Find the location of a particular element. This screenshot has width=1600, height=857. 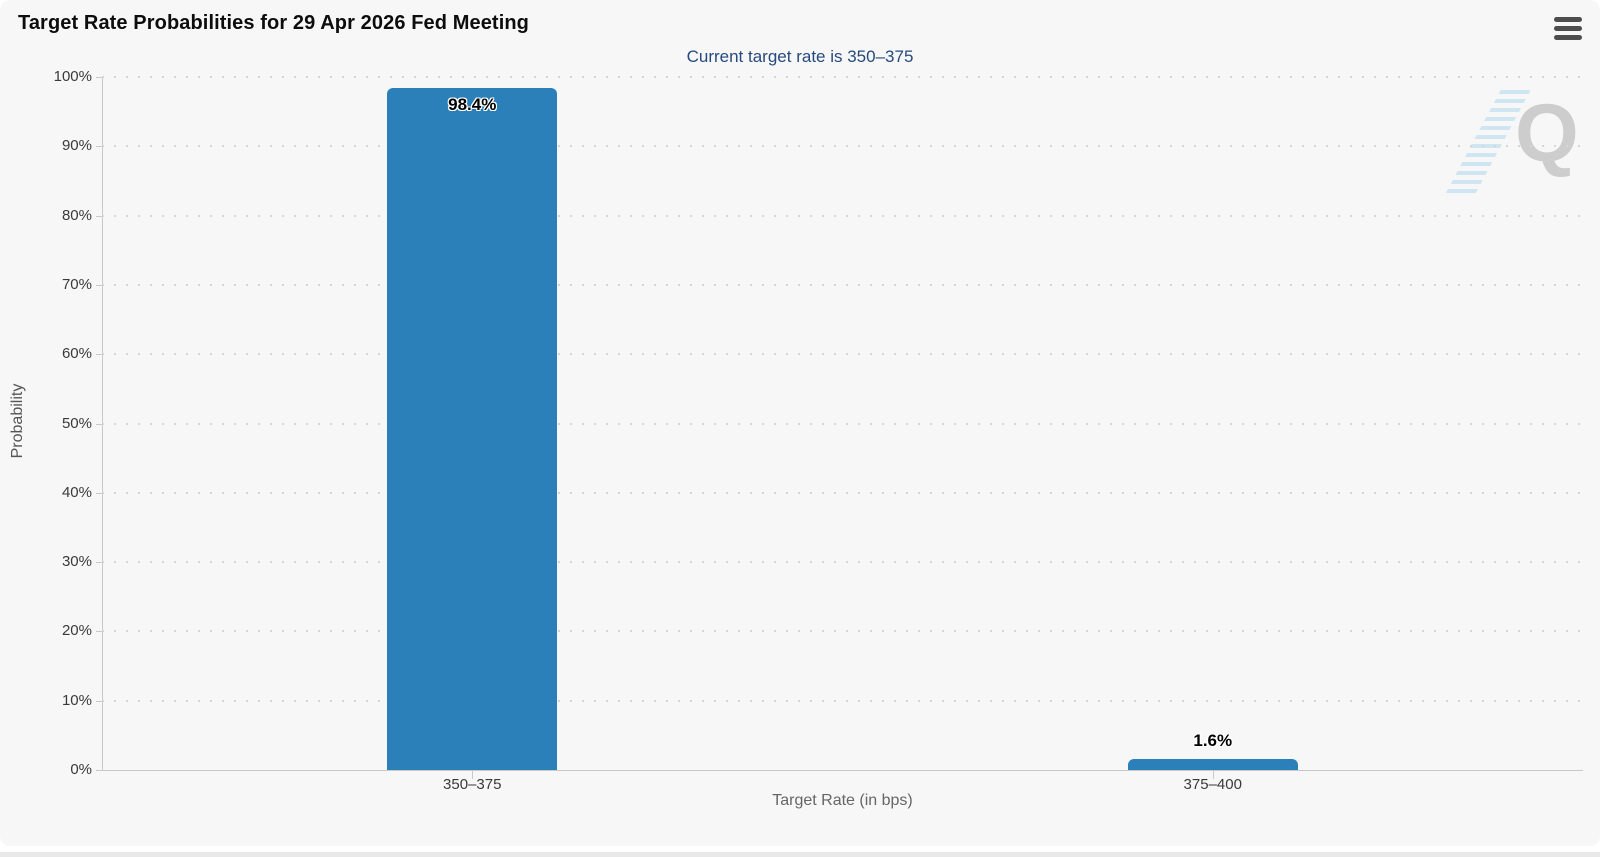

bar-value-label: 98.4% is located at coordinates (472, 105).